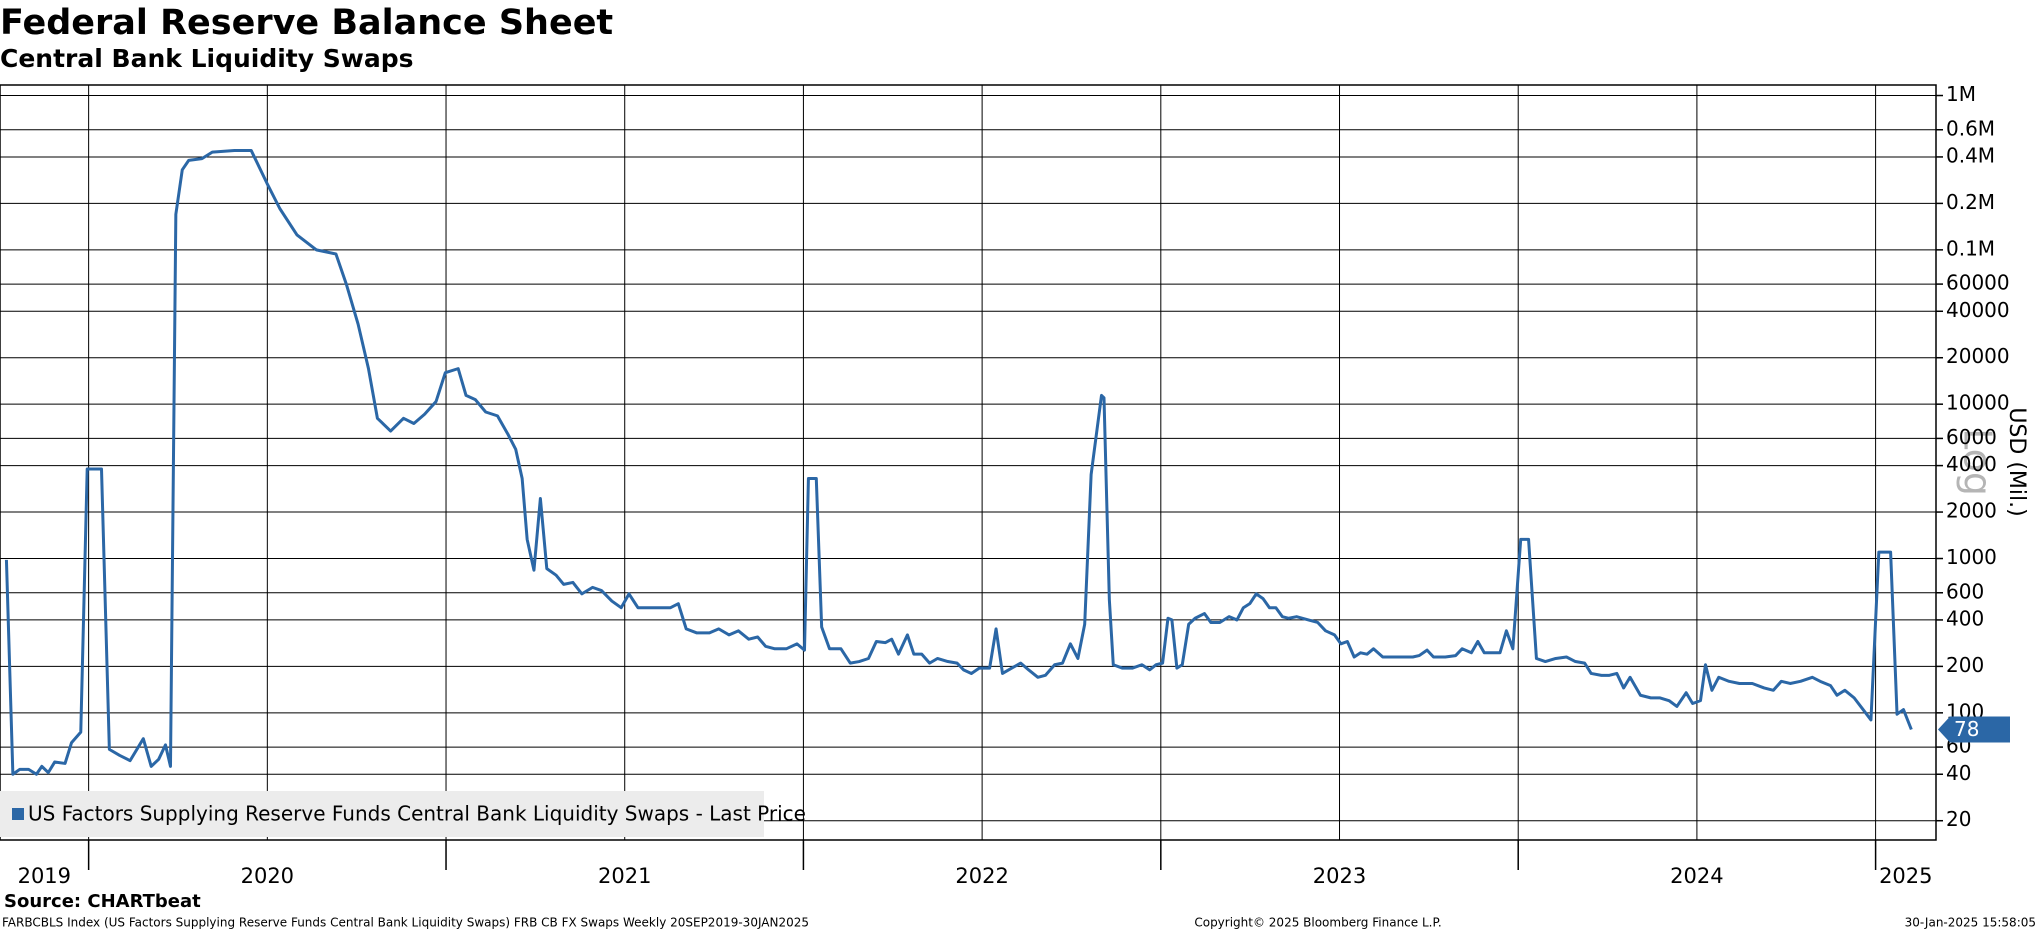 The height and width of the screenshot is (936, 2041). I want to click on legend-swatch, so click(18, 814).